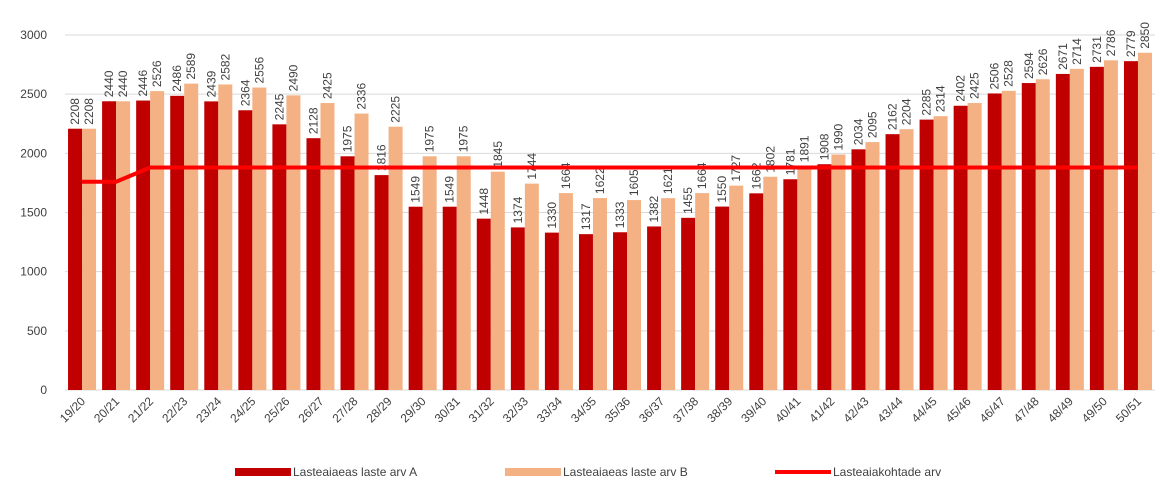 The height and width of the screenshot is (483, 1156). Describe the element at coordinates (484, 201) in the screenshot. I see `value-label: 1448` at that location.